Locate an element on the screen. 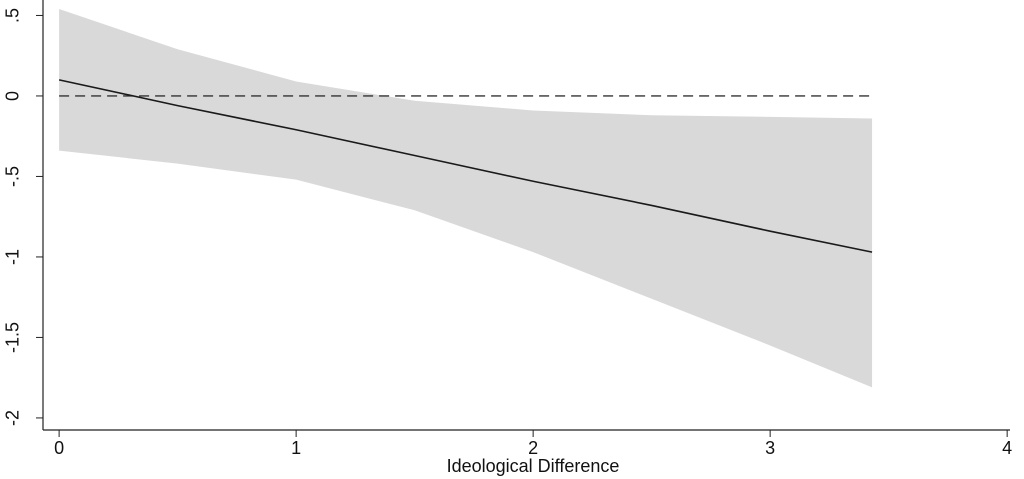 Image resolution: width=1024 pixels, height=479 pixels. y-tick-label: 0 is located at coordinates (13, 96).